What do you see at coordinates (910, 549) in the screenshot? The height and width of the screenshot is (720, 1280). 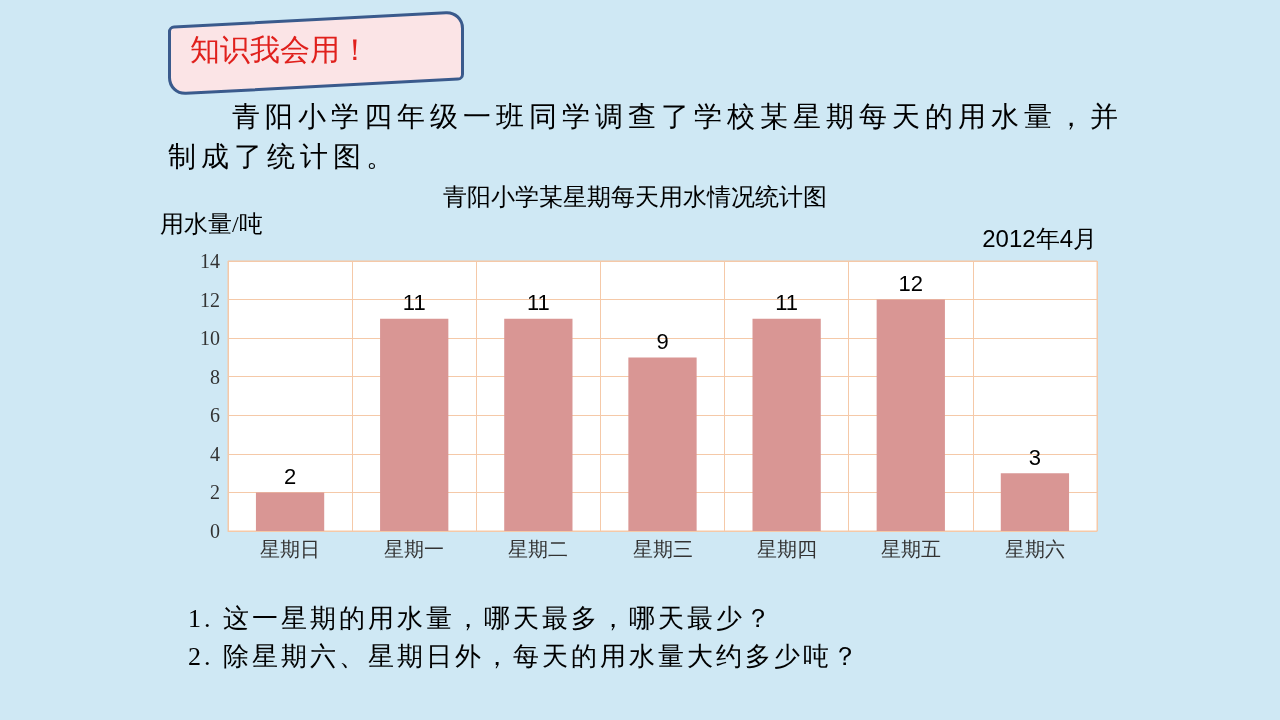 I see `x-tick-label: 星期五` at bounding box center [910, 549].